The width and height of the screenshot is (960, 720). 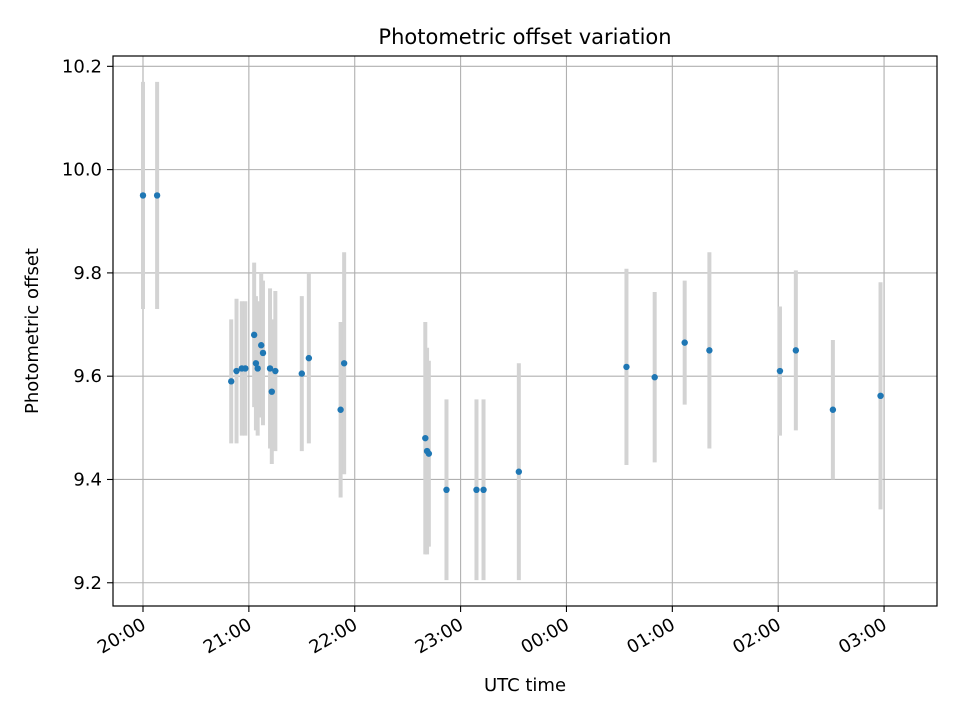 What do you see at coordinates (227, 636) in the screenshot?
I see `x-tick-label: 21:00` at bounding box center [227, 636].